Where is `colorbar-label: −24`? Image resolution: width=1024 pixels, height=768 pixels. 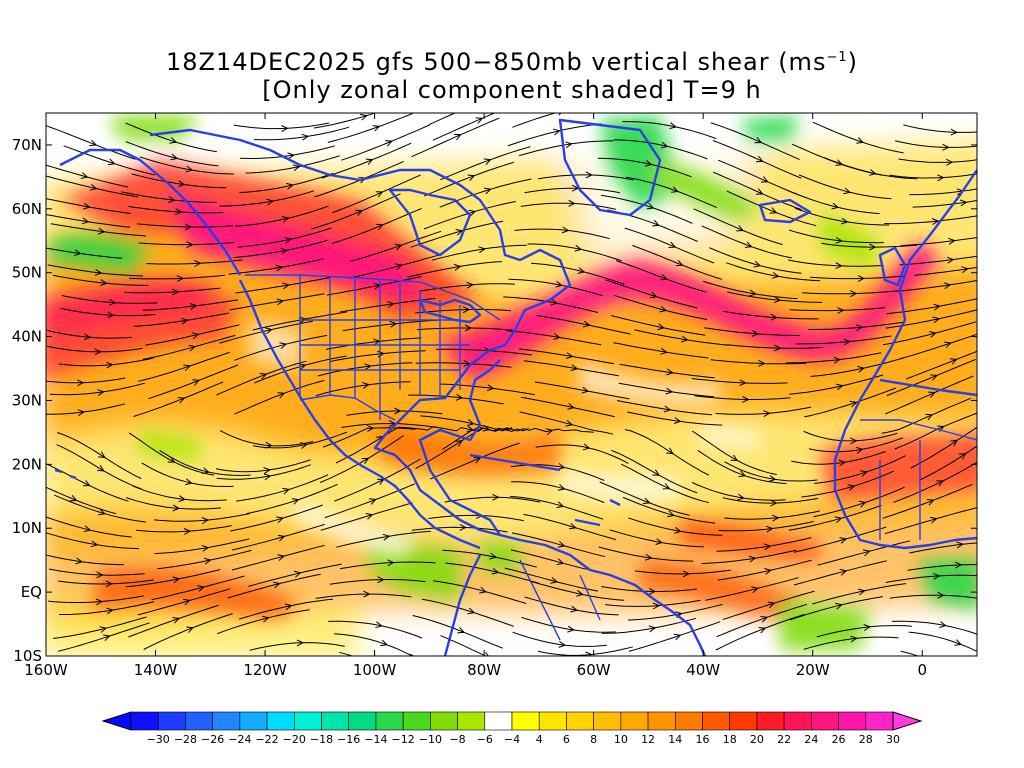 colorbar-label: −24 is located at coordinates (239, 739).